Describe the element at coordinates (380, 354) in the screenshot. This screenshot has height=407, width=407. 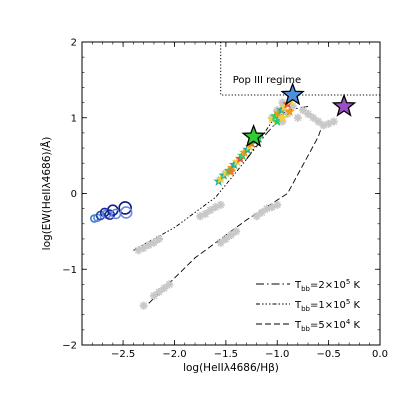
I see `x-tick-label: 0.0` at that location.